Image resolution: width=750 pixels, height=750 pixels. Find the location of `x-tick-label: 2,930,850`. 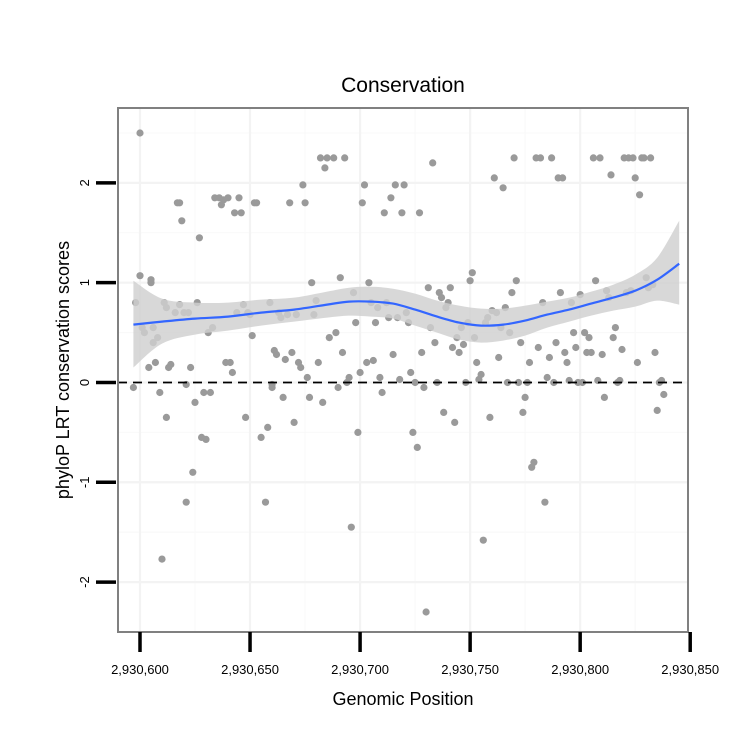

x-tick-label: 2,930,850 is located at coordinates (690, 669).